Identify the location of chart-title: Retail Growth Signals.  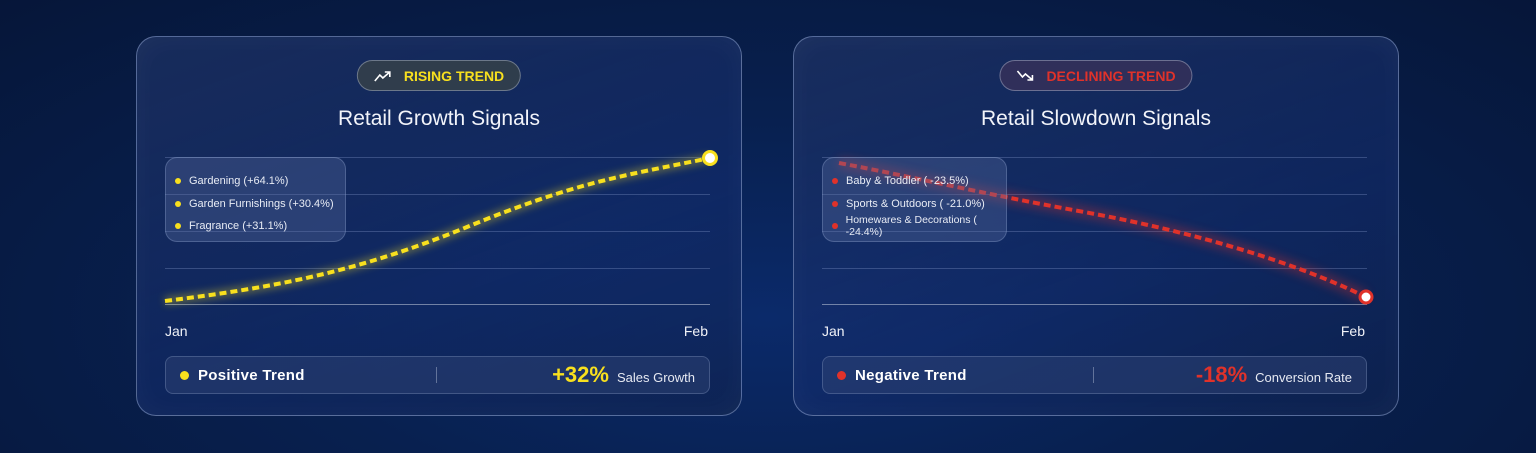
(439, 118).